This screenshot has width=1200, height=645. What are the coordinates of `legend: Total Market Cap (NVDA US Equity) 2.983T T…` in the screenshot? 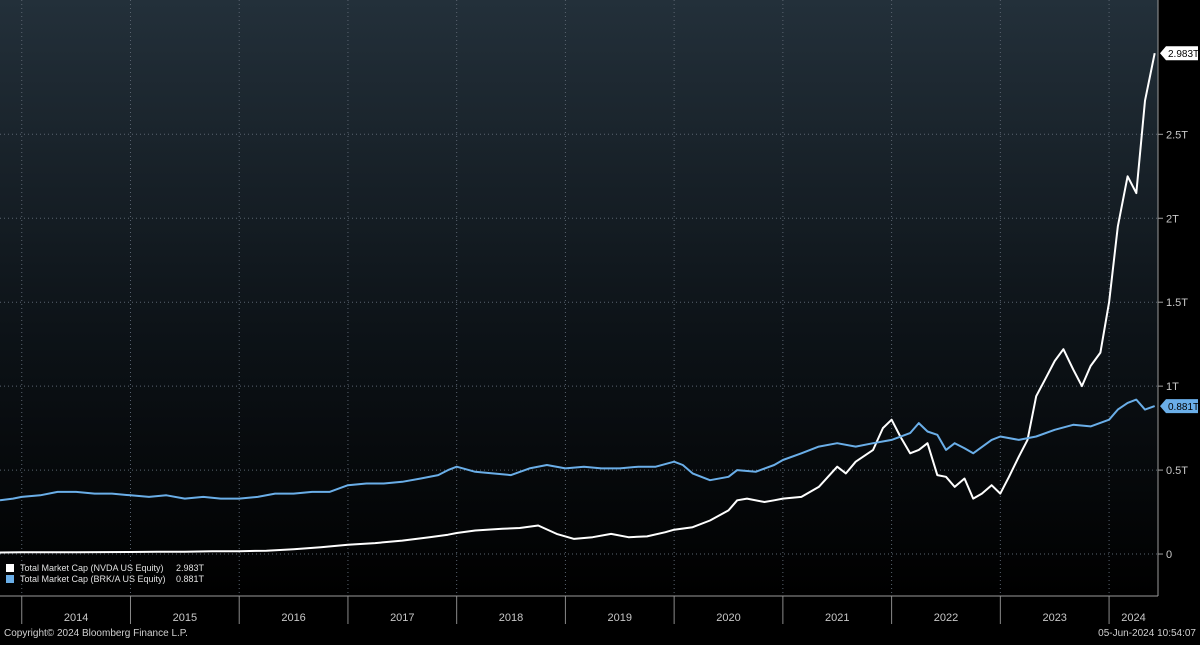 It's located at (105, 573).